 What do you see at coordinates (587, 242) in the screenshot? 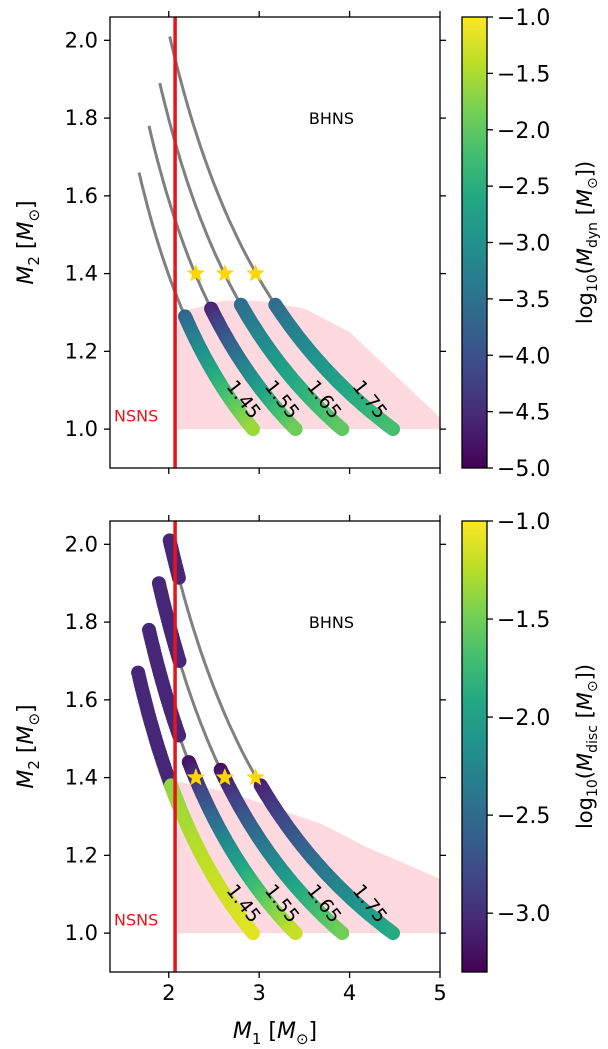
I see `colorbar-label: log10(Mdyn [M⊙])` at bounding box center [587, 242].